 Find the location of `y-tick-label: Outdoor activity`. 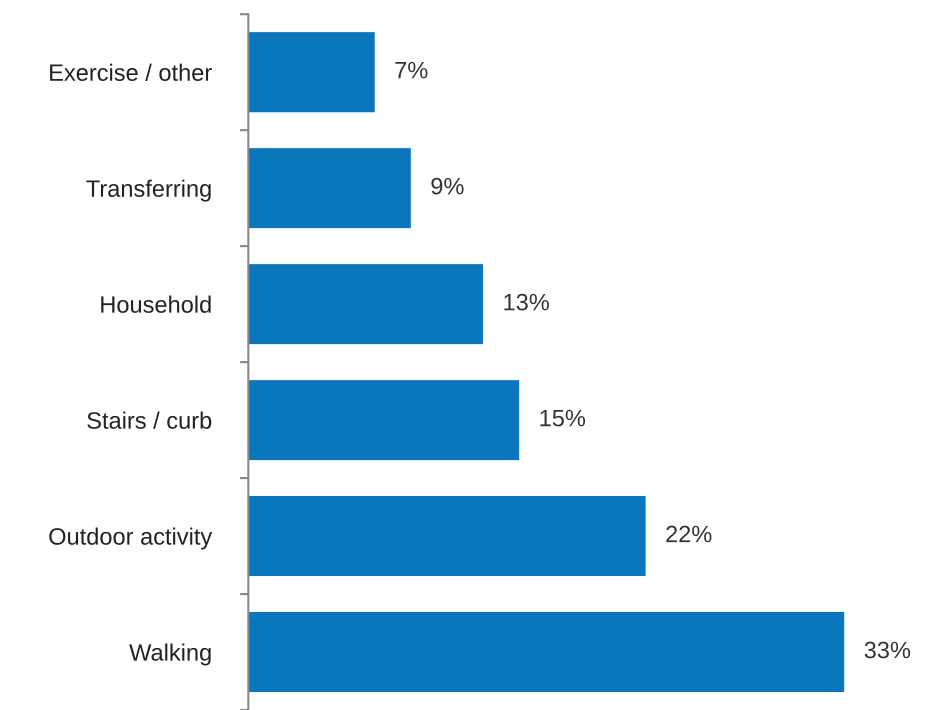

y-tick-label: Outdoor activity is located at coordinates (130, 538).